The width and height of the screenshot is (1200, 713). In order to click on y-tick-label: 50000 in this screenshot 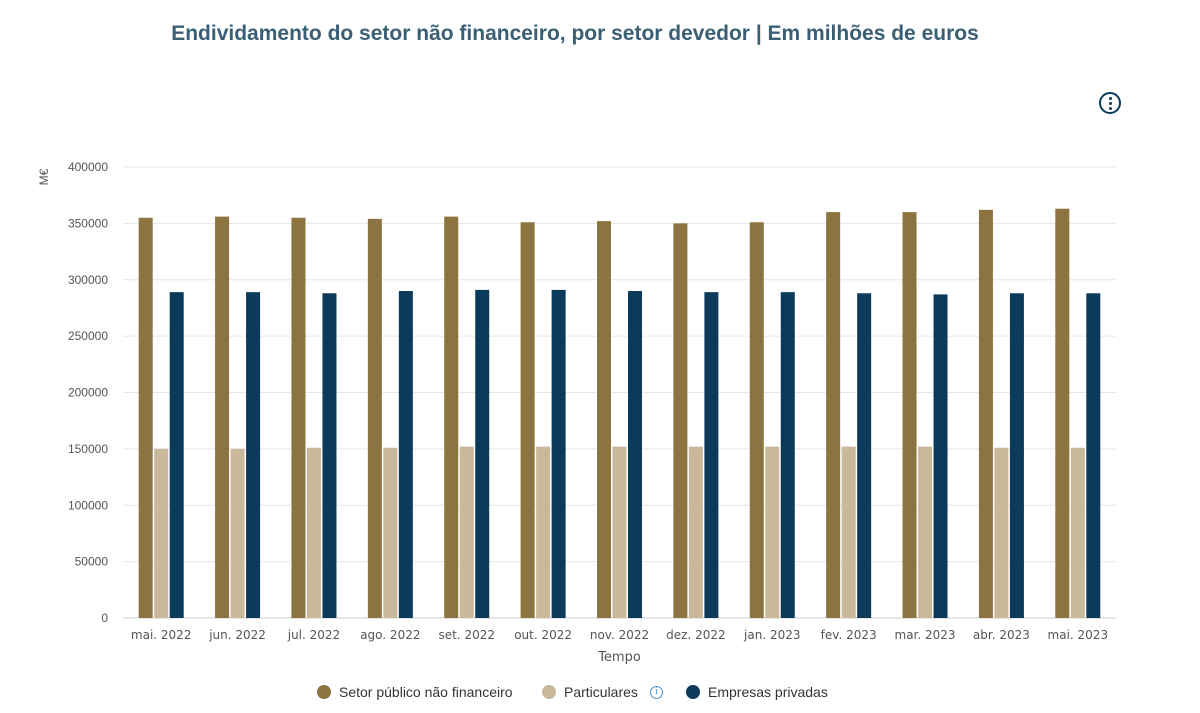, I will do `click(92, 562)`.